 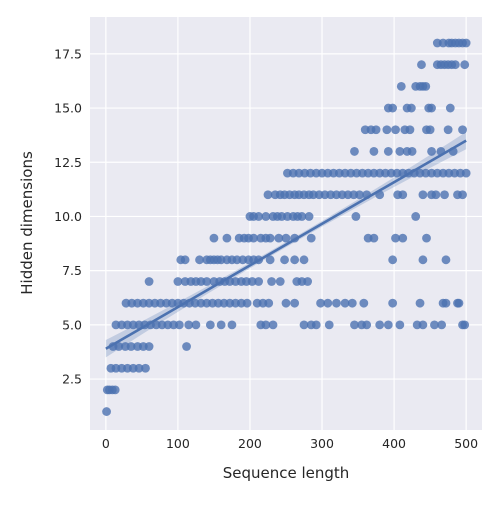 I want to click on x-axis-label: Sequence length, so click(x=286, y=473).